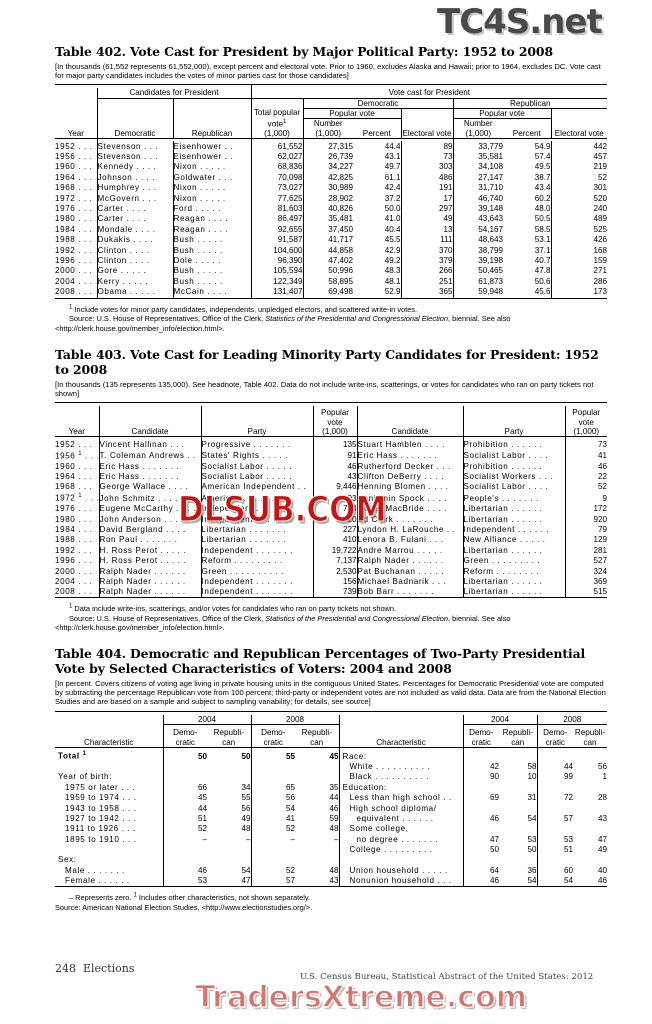 This screenshot has height=1024, width=652. Describe the element at coordinates (602, 798) in the screenshot. I see `t404-right-2008-rep: 28` at that location.